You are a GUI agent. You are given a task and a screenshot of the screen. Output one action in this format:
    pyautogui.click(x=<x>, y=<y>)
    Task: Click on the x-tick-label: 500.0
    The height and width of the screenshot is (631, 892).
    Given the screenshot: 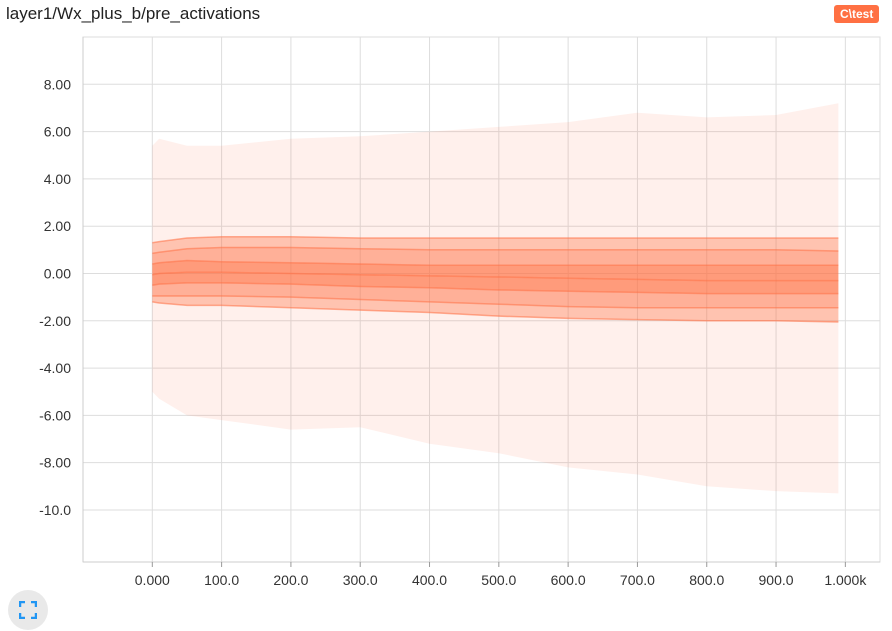 What is the action you would take?
    pyautogui.click(x=498, y=580)
    